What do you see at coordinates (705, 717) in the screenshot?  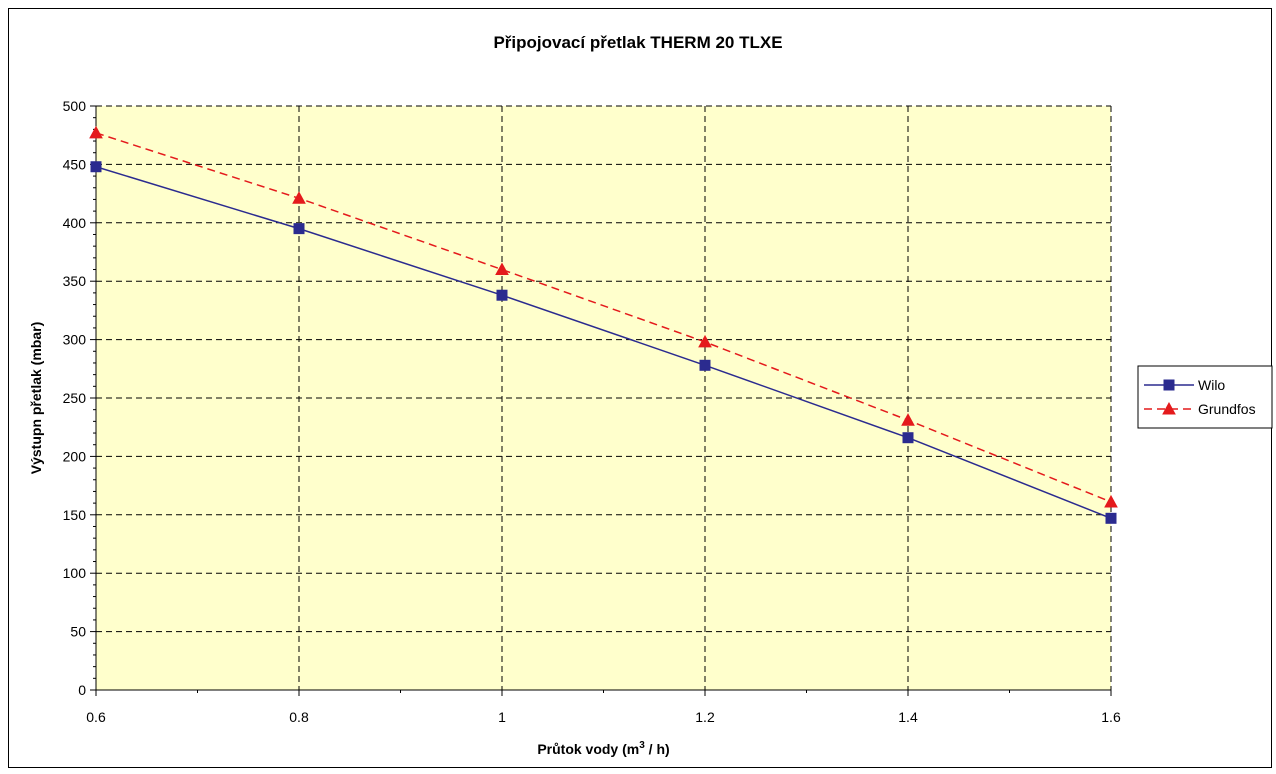 I see `x-tick-label: 1.2` at bounding box center [705, 717].